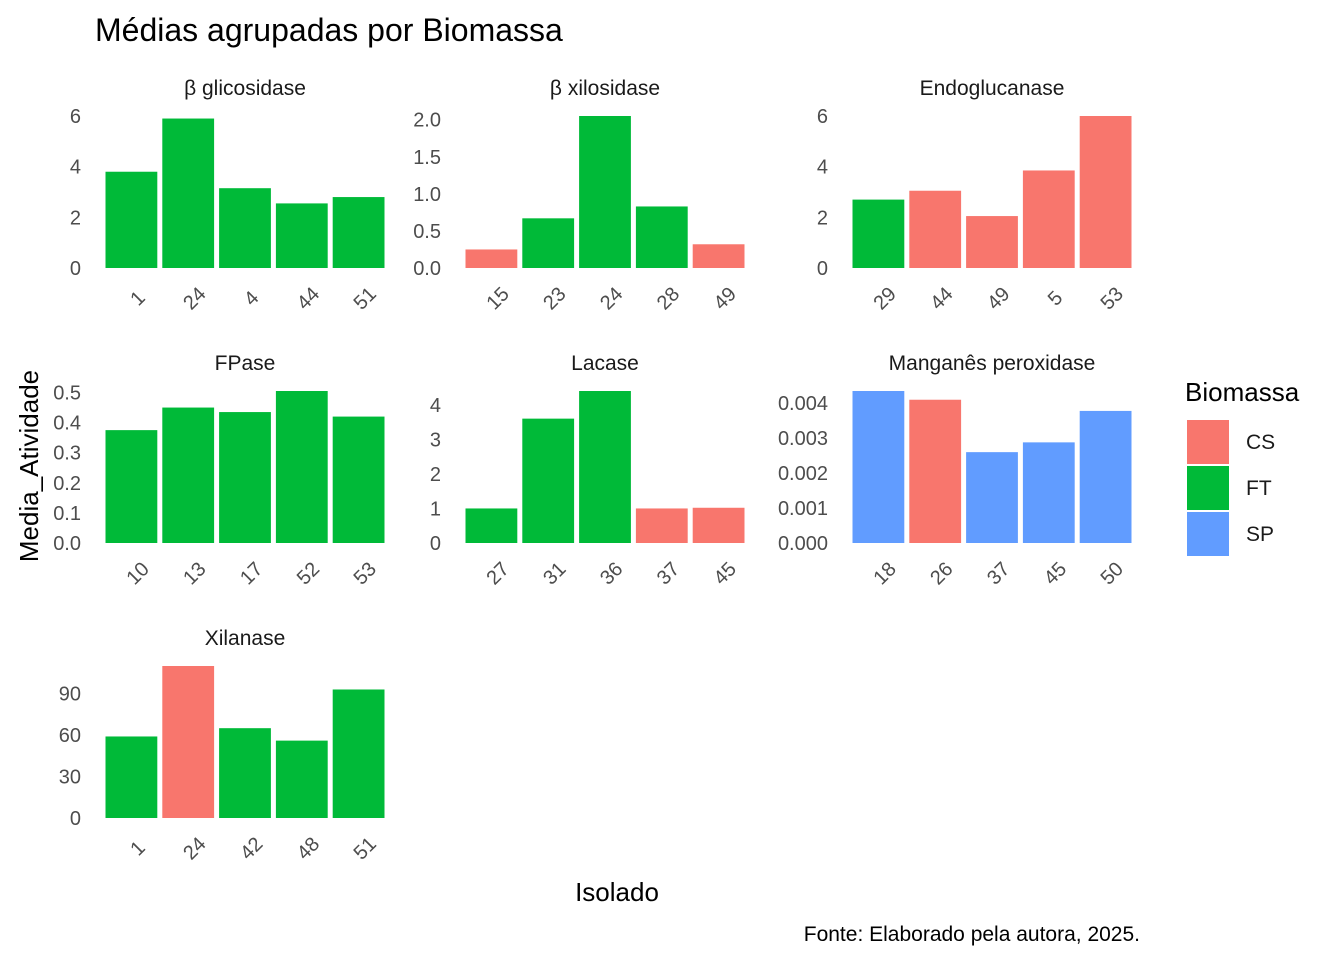  Describe the element at coordinates (67, 514) in the screenshot. I see `facet-4-ytick-label: 0.1` at that location.